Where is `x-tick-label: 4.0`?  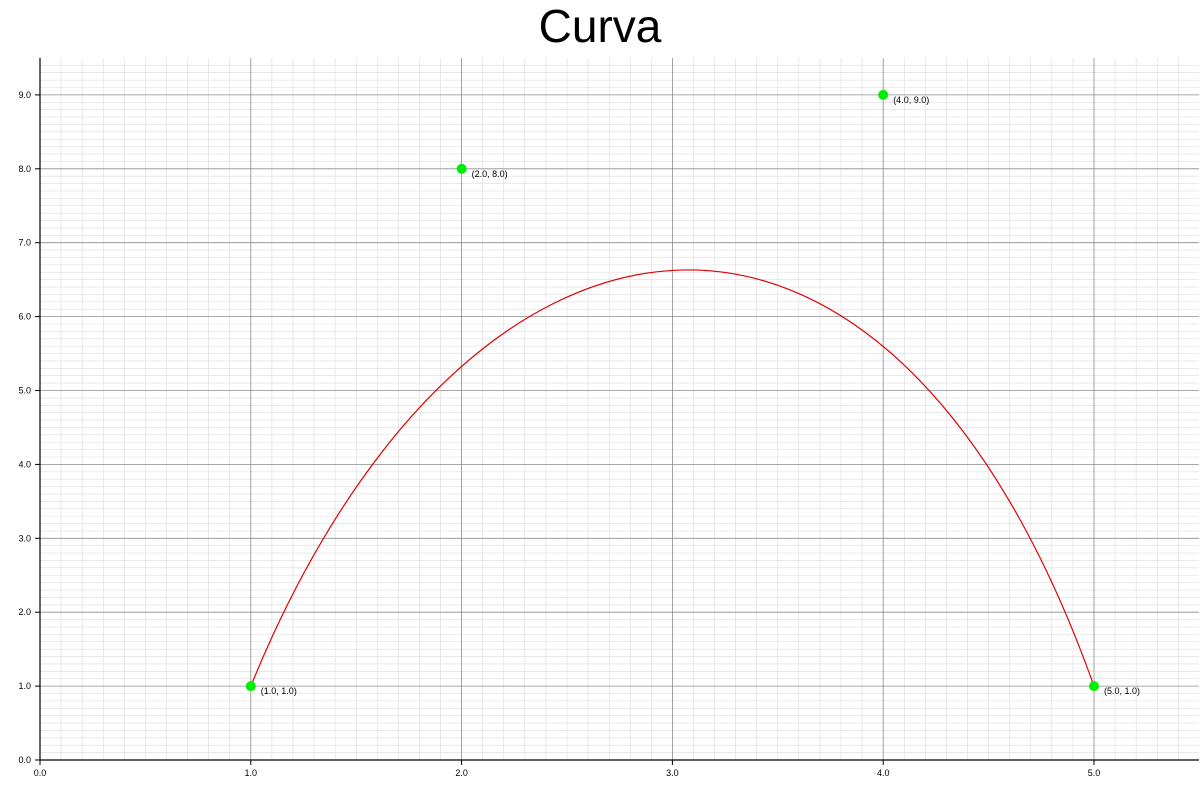
x-tick-label: 4.0 is located at coordinates (883, 773).